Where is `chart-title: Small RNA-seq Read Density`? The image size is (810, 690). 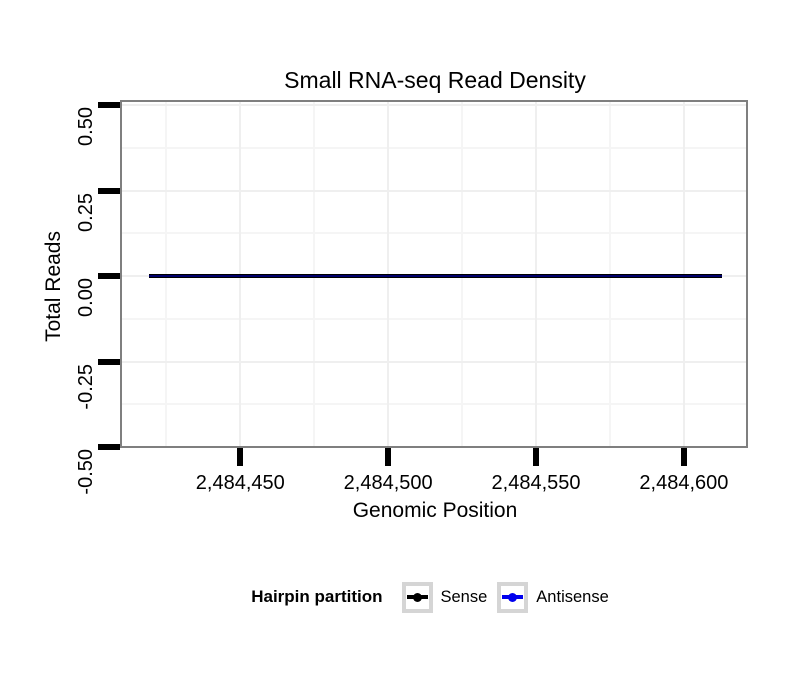 chart-title: Small RNA-seq Read Density is located at coordinates (435, 80).